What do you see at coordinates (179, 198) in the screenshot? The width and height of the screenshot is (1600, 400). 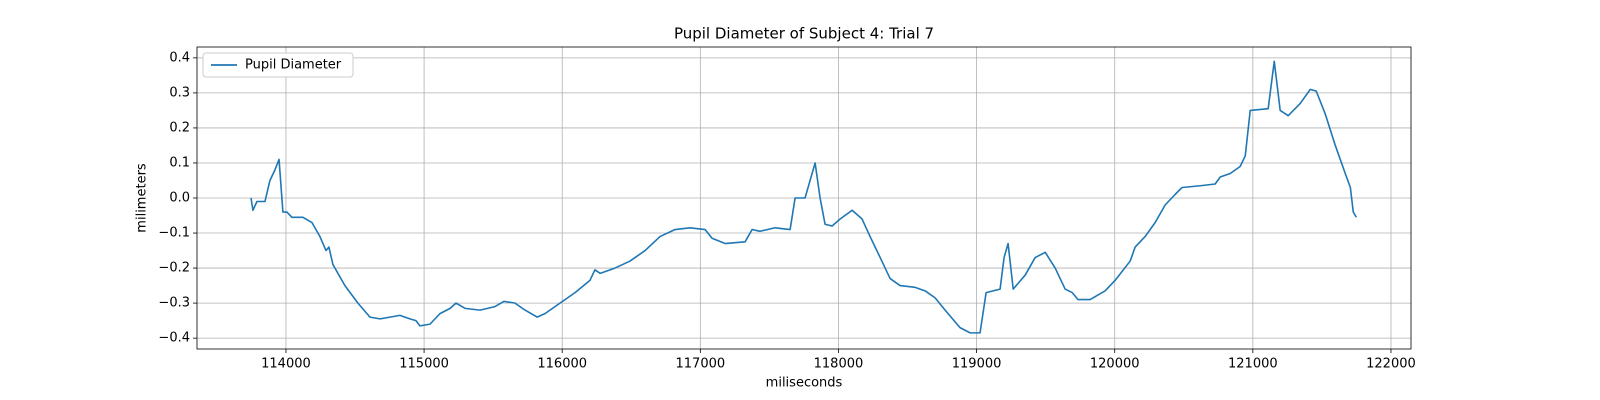 I see `y-tick-label: 0.0` at bounding box center [179, 198].